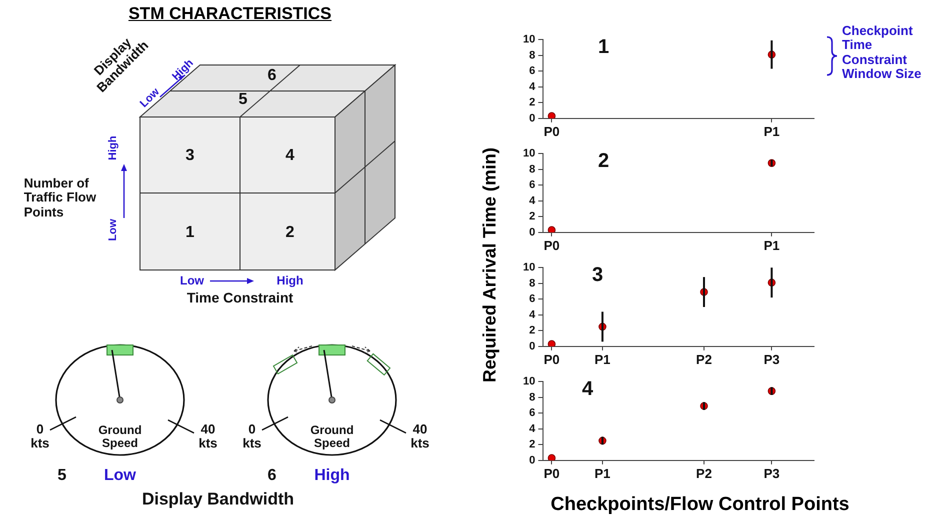 The width and height of the screenshot is (930, 517). Describe the element at coordinates (598, 275) in the screenshot. I see `chart-title: 3` at that location.